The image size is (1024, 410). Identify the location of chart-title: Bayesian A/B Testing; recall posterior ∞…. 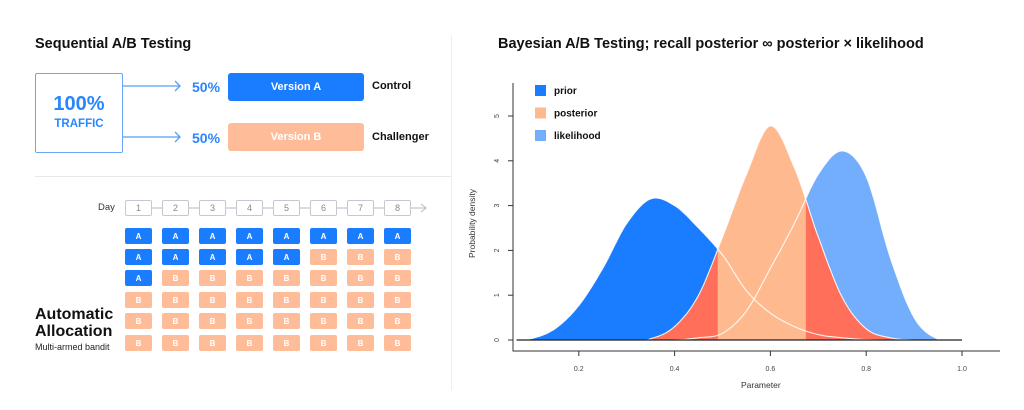
(711, 44).